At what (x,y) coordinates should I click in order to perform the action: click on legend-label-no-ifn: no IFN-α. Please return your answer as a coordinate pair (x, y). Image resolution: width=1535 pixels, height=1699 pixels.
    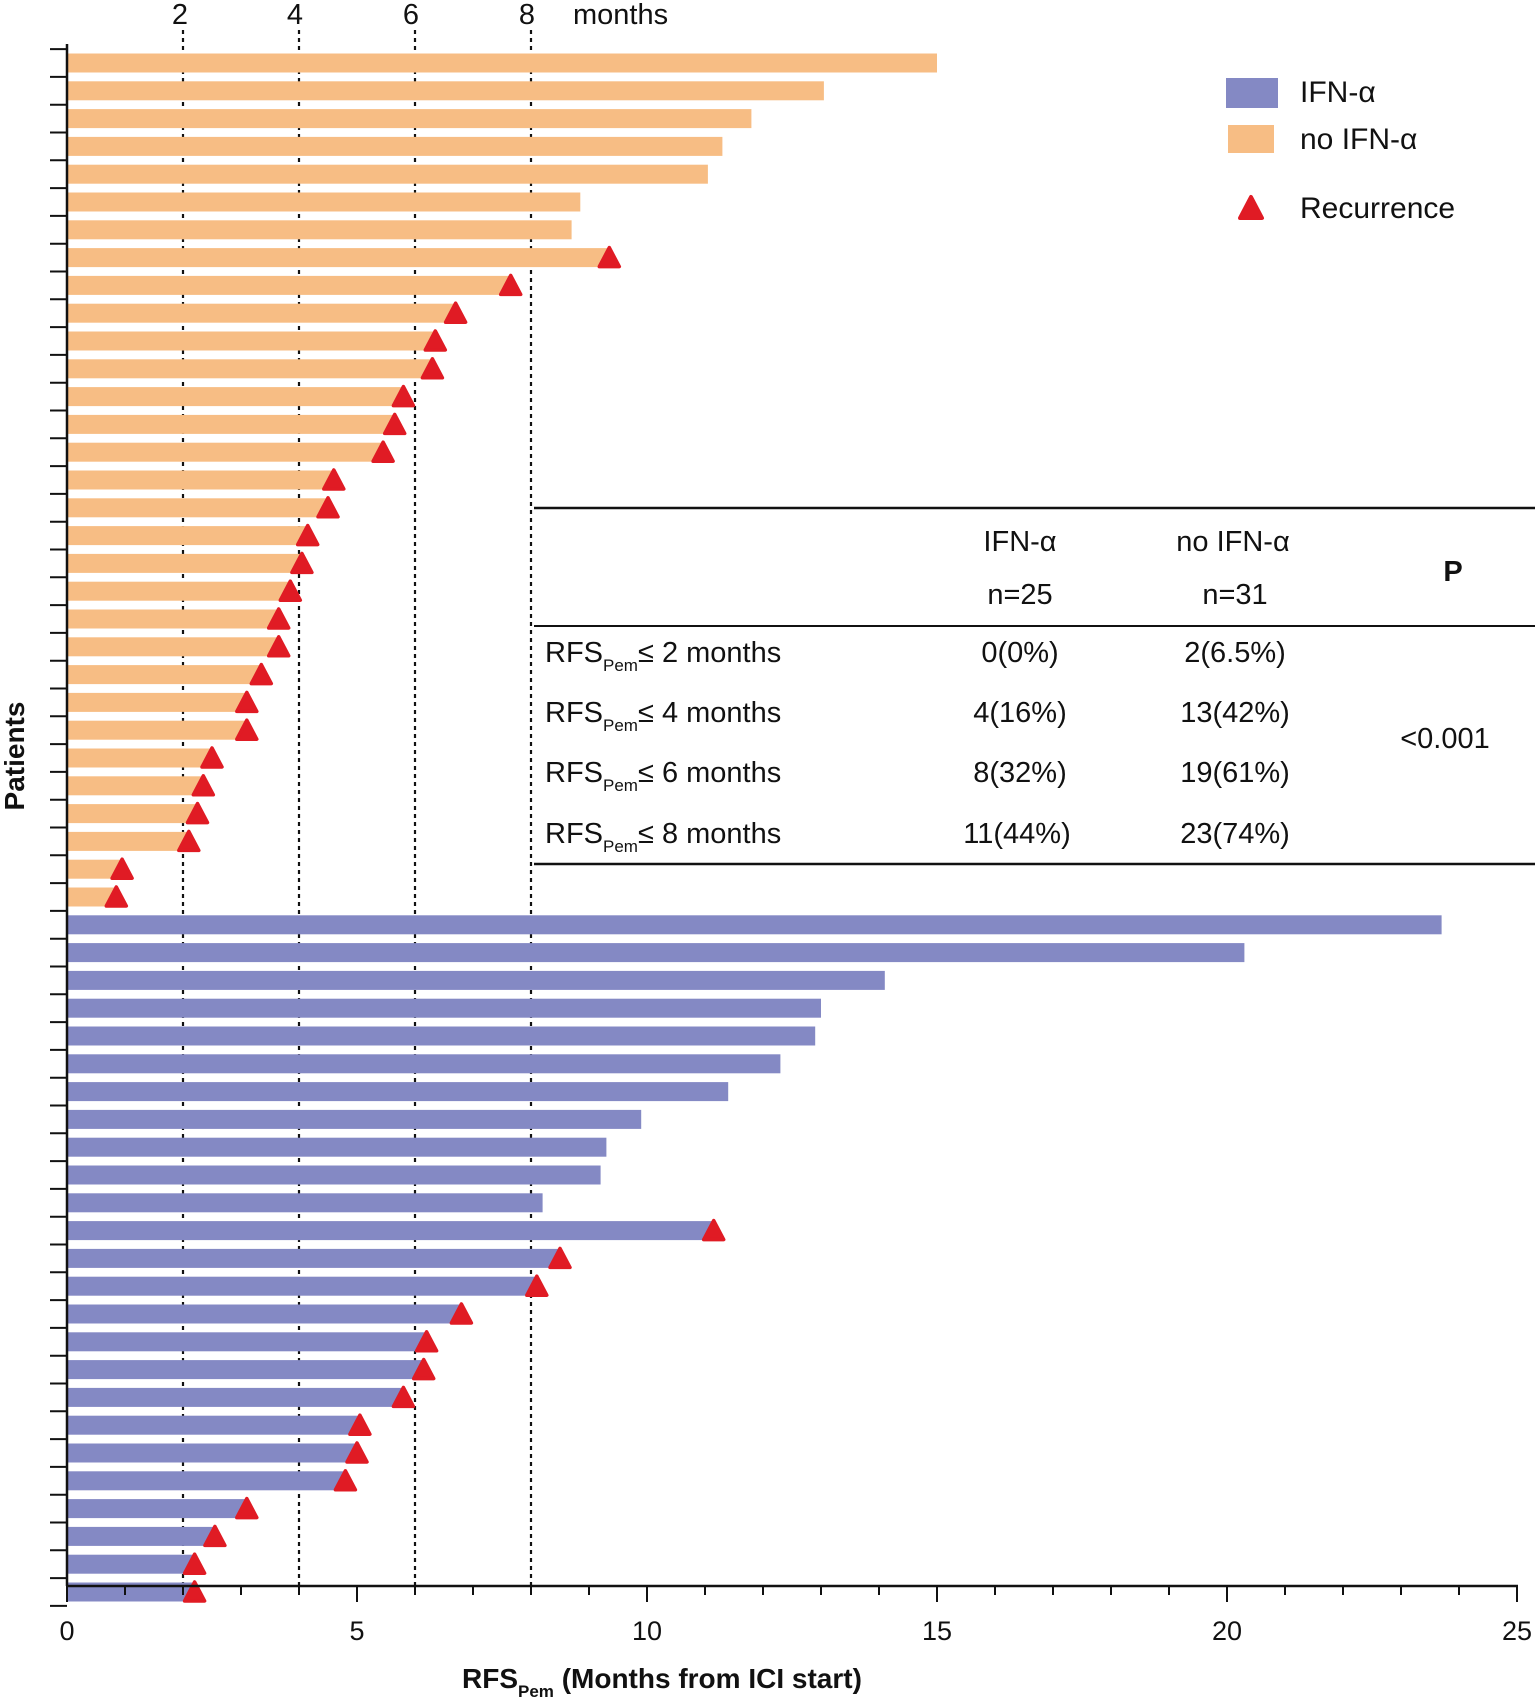
    Looking at the image, I should click on (1358, 139).